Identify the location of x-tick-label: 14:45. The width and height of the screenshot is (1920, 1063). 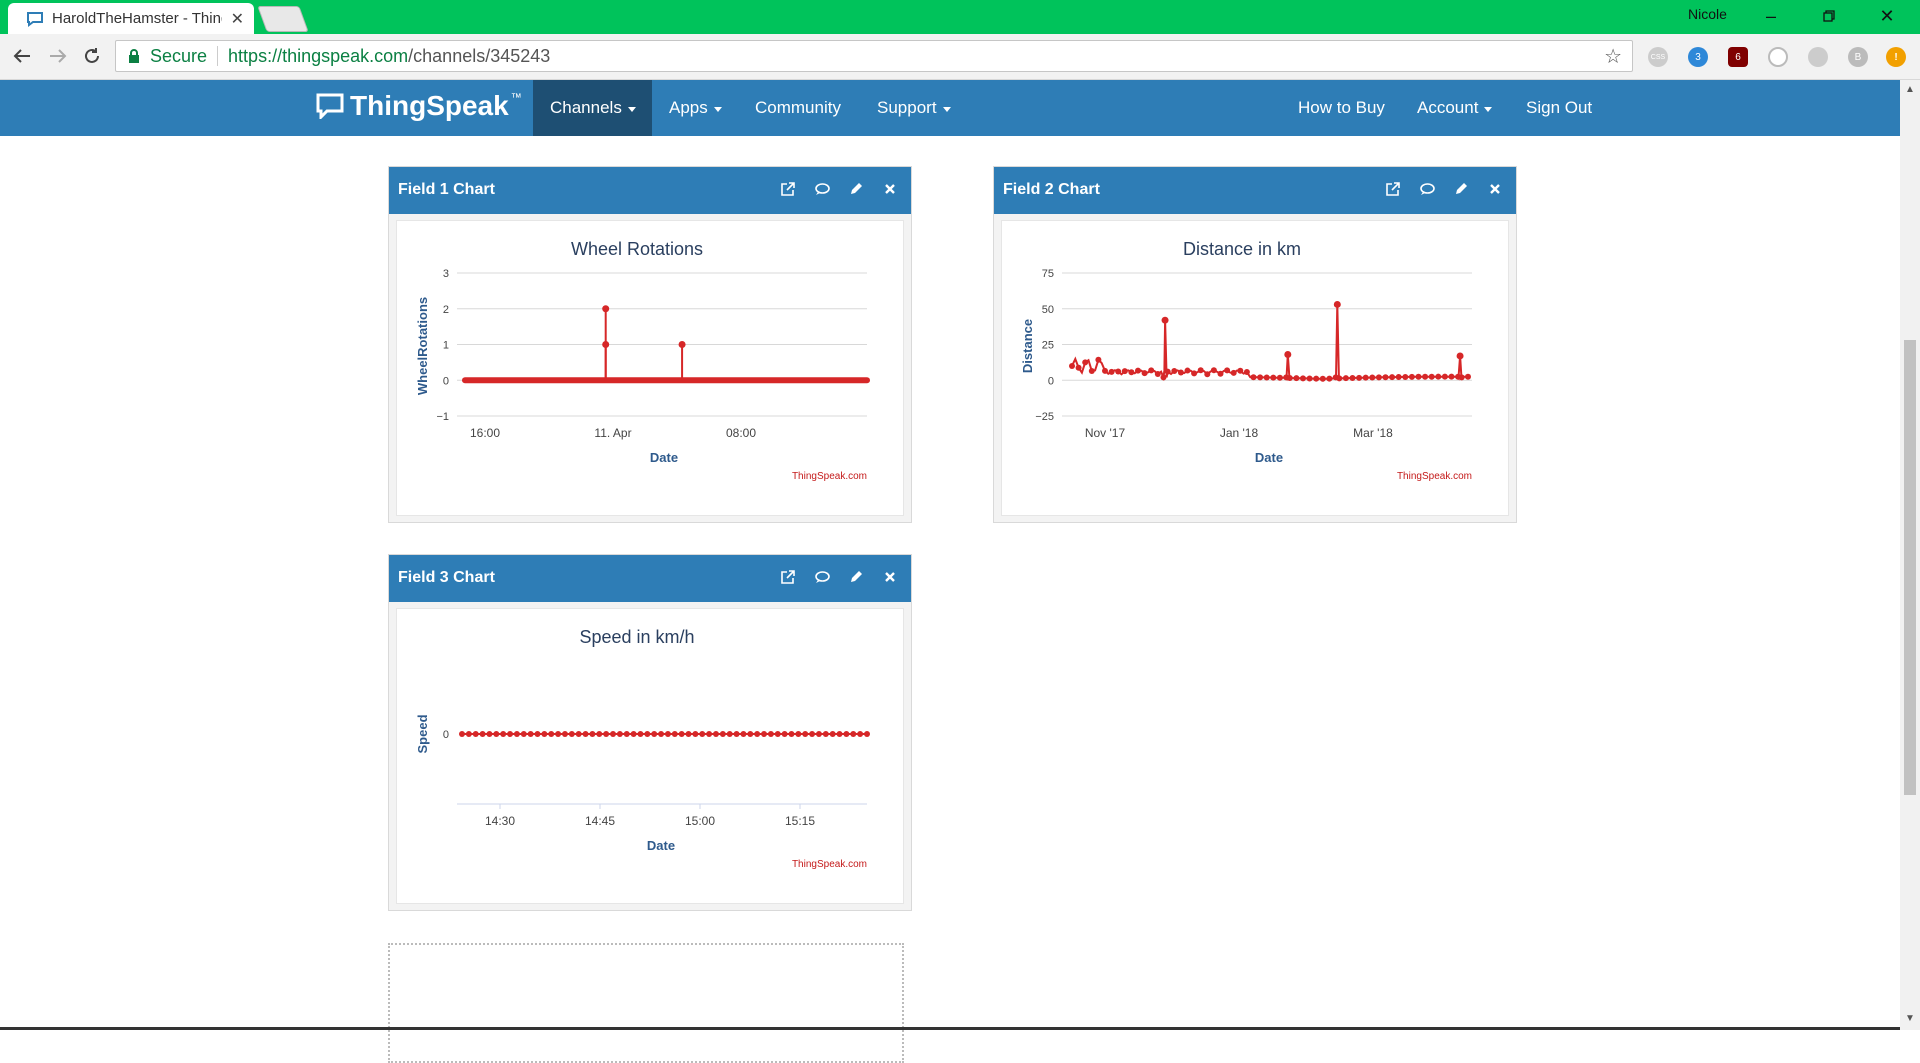
(600, 821).